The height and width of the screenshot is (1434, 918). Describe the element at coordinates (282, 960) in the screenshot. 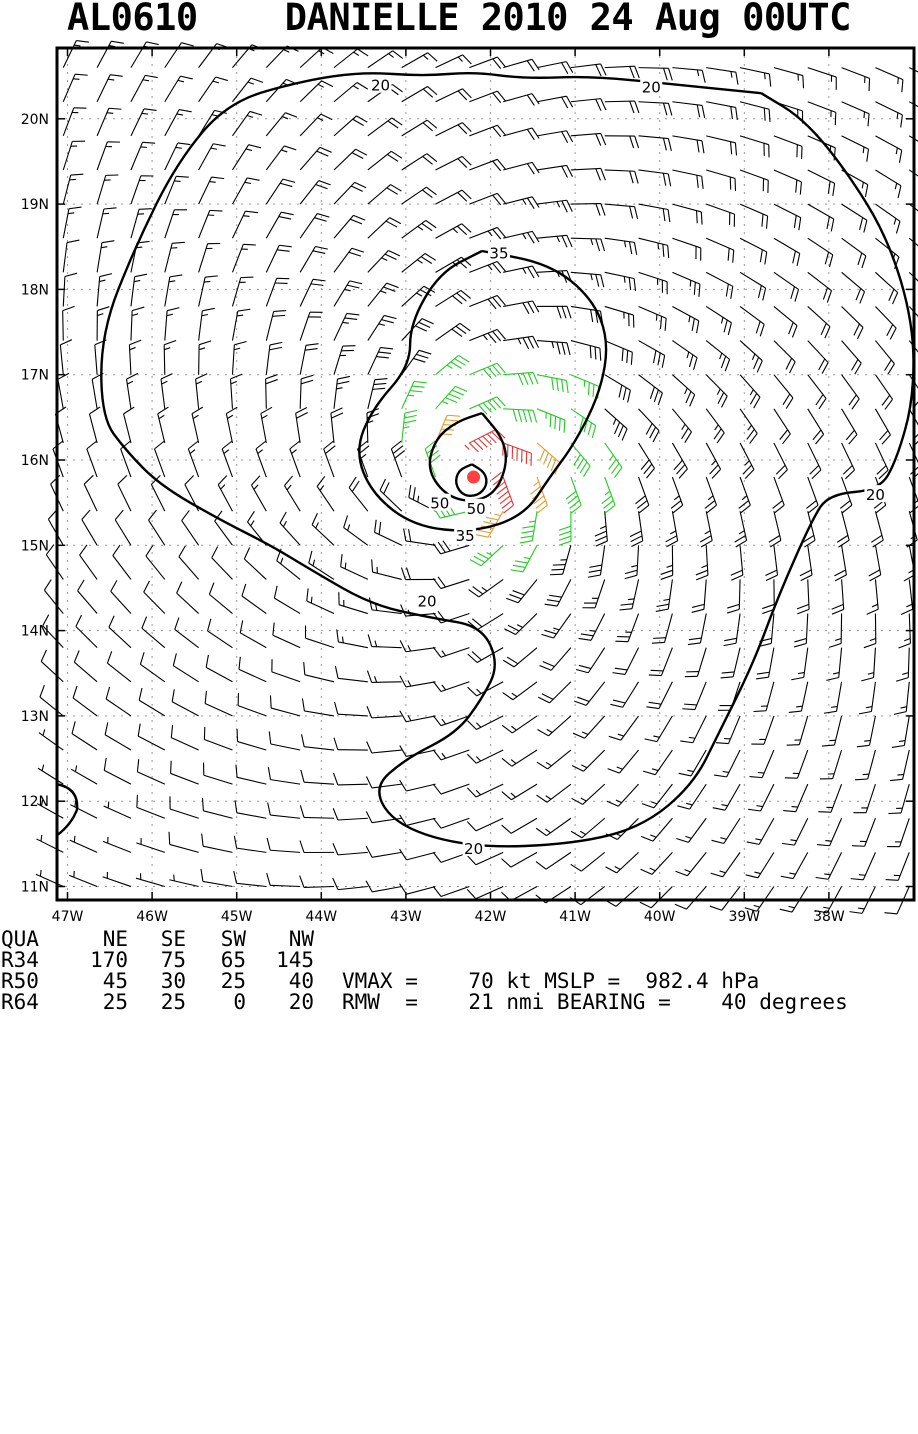

I see `table-cell: 145` at that location.